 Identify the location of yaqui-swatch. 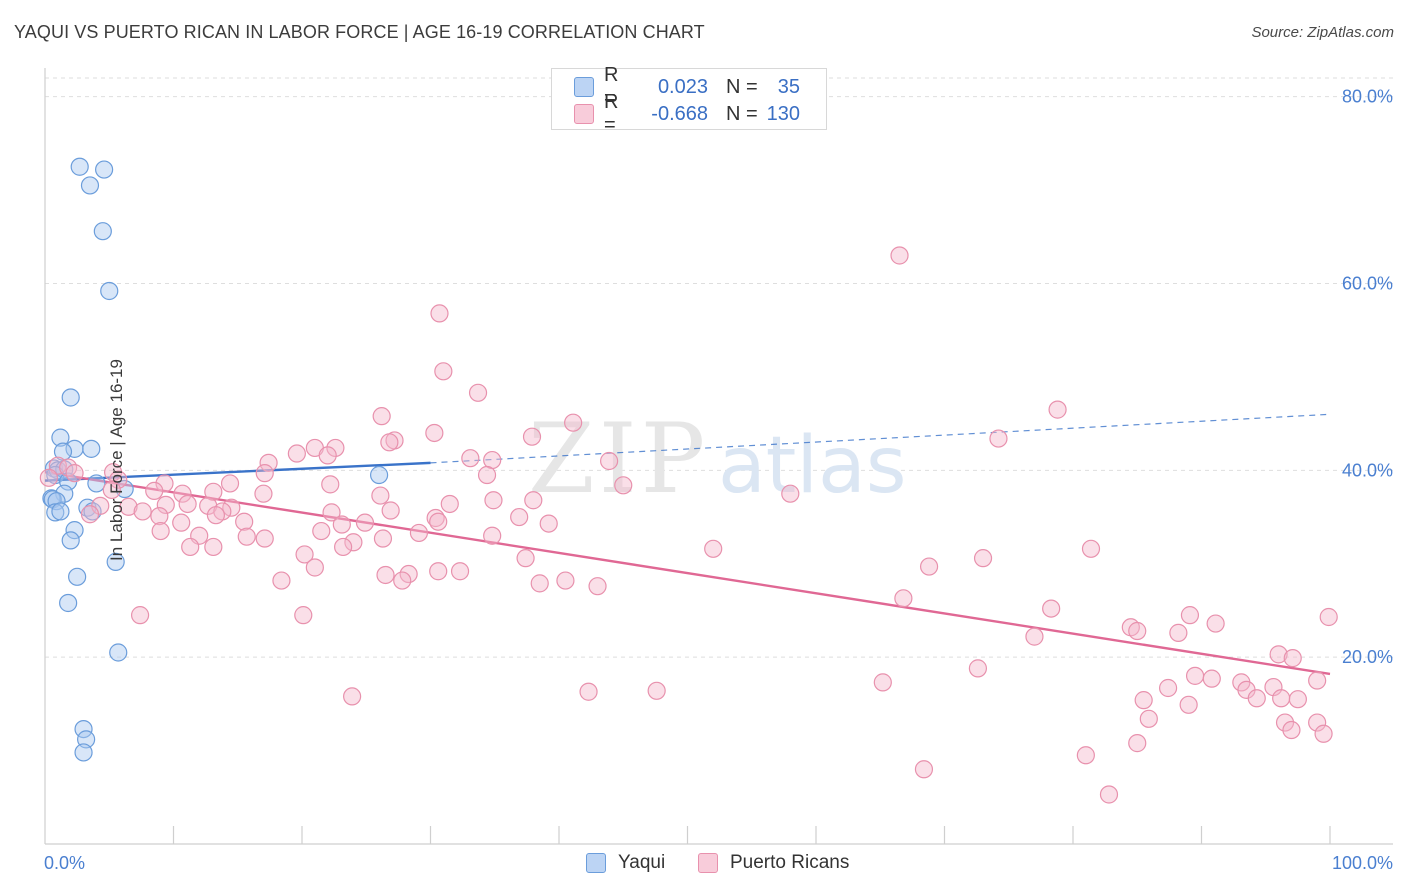
(584, 87).